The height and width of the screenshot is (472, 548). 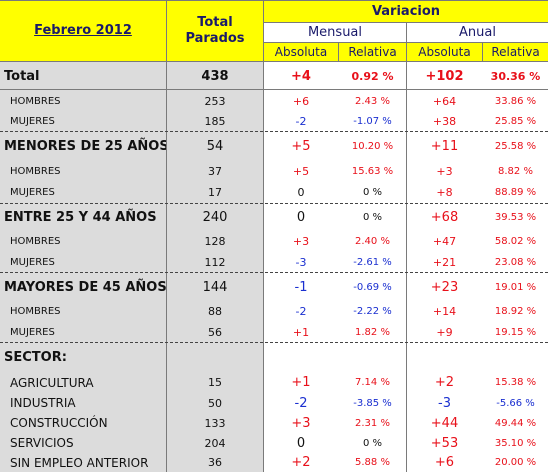 What do you see at coordinates (80, 217) in the screenshot?
I see `row-label: ENTRE 25 Y 44 AÑOS` at bounding box center [80, 217].